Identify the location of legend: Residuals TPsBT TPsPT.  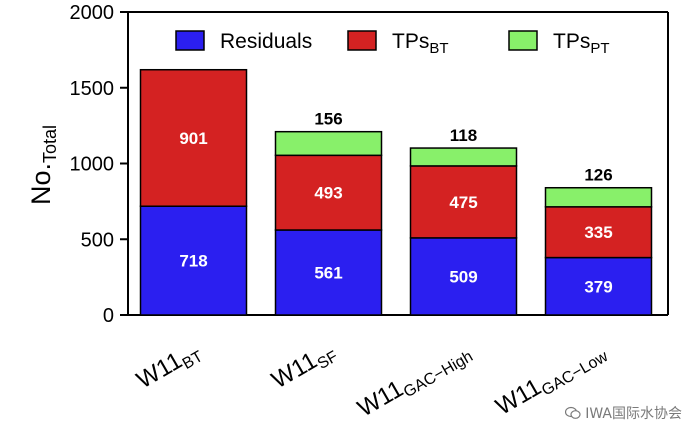
(392, 43).